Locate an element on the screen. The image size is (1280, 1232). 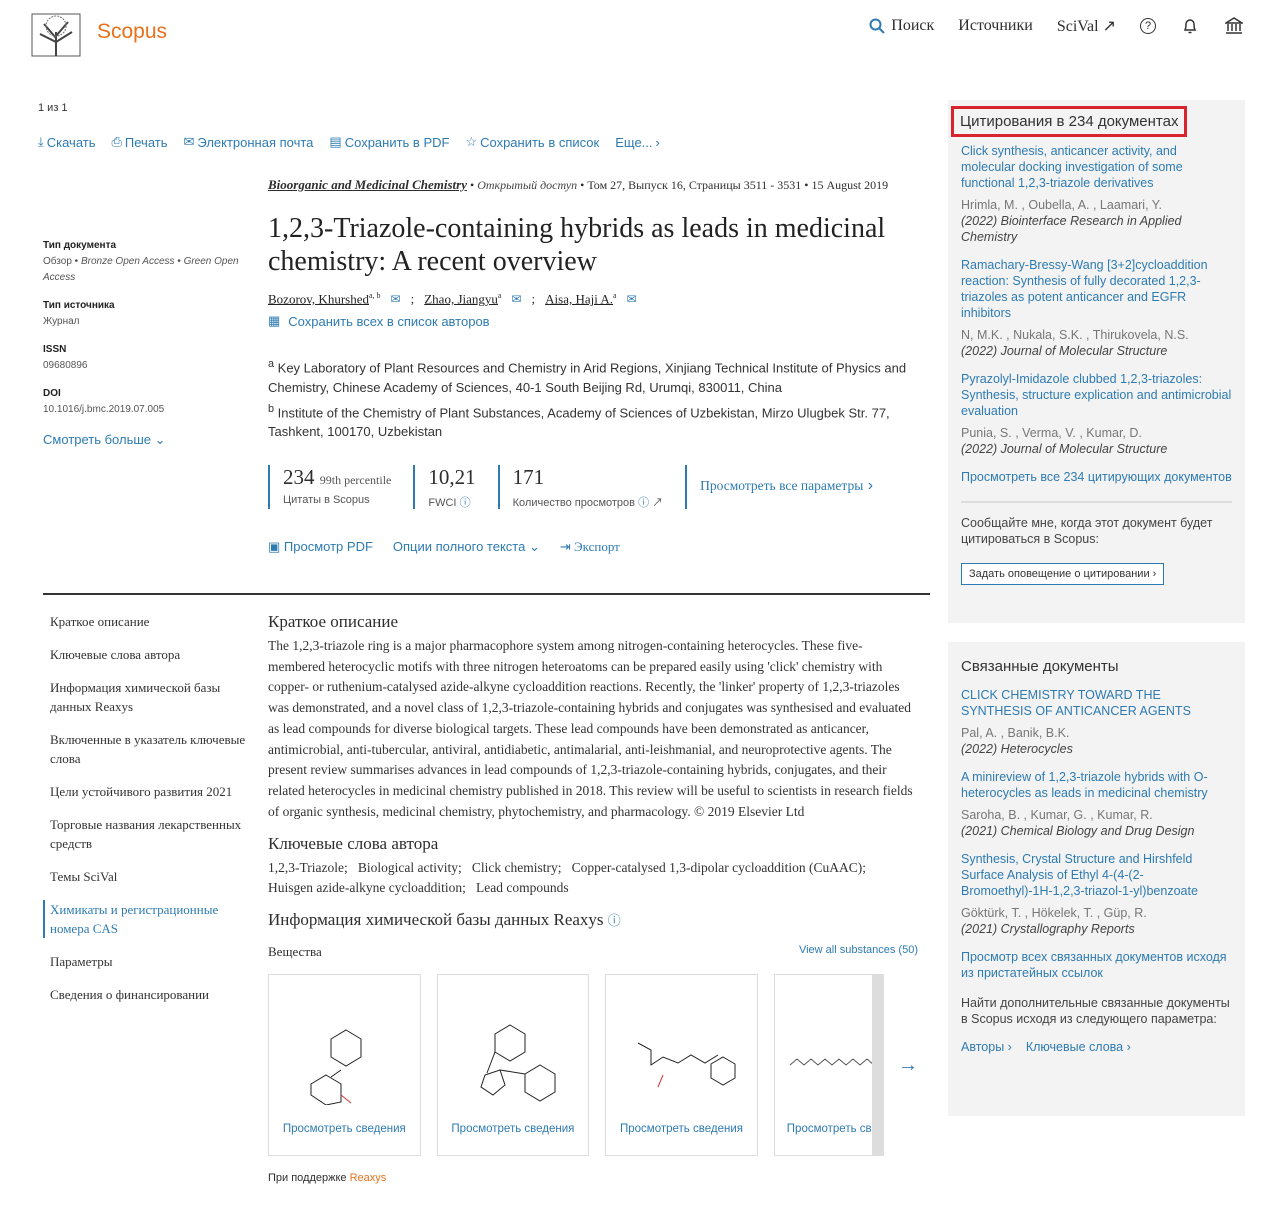
source-type-label: Тип источника is located at coordinates (79, 305).